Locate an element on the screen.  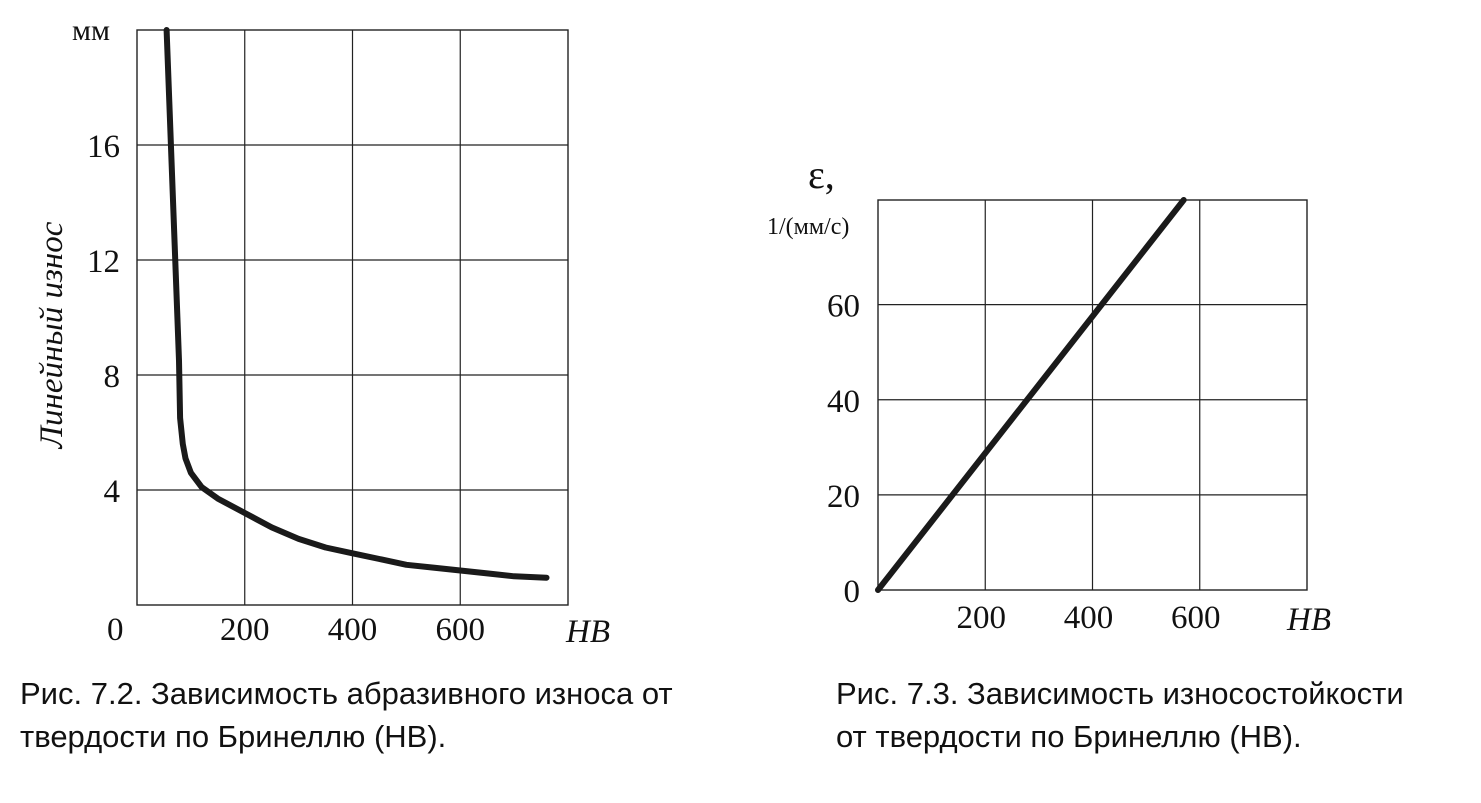
wear-resistance-y-unit: 1/(мм/с) is located at coordinates (808, 227).